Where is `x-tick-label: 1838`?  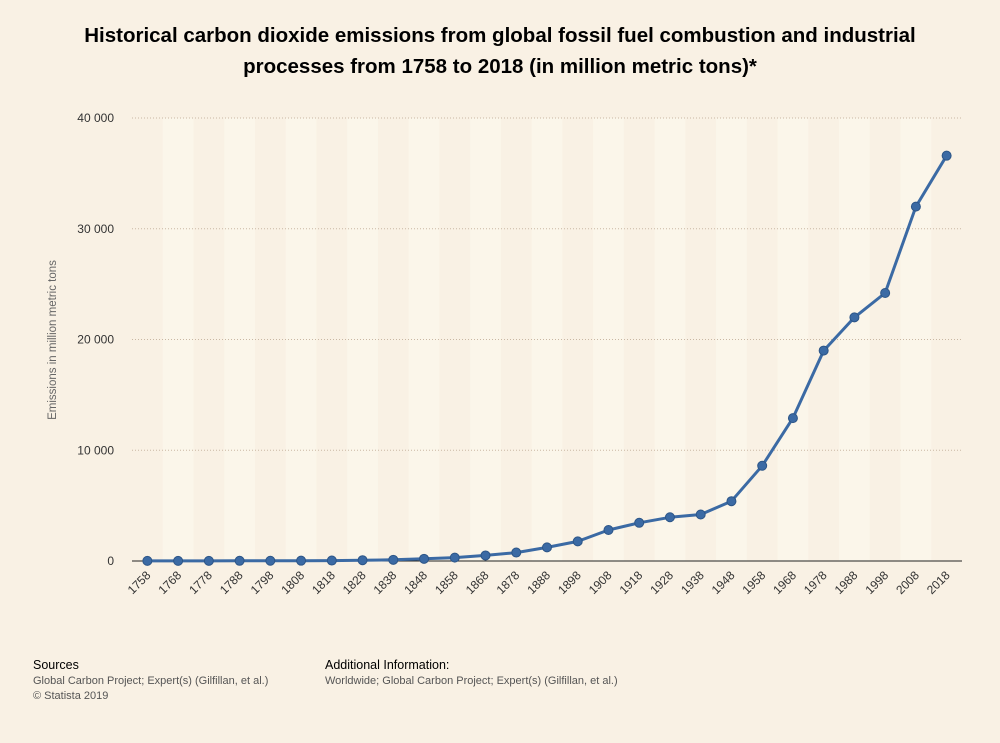 x-tick-label: 1838 is located at coordinates (385, 582).